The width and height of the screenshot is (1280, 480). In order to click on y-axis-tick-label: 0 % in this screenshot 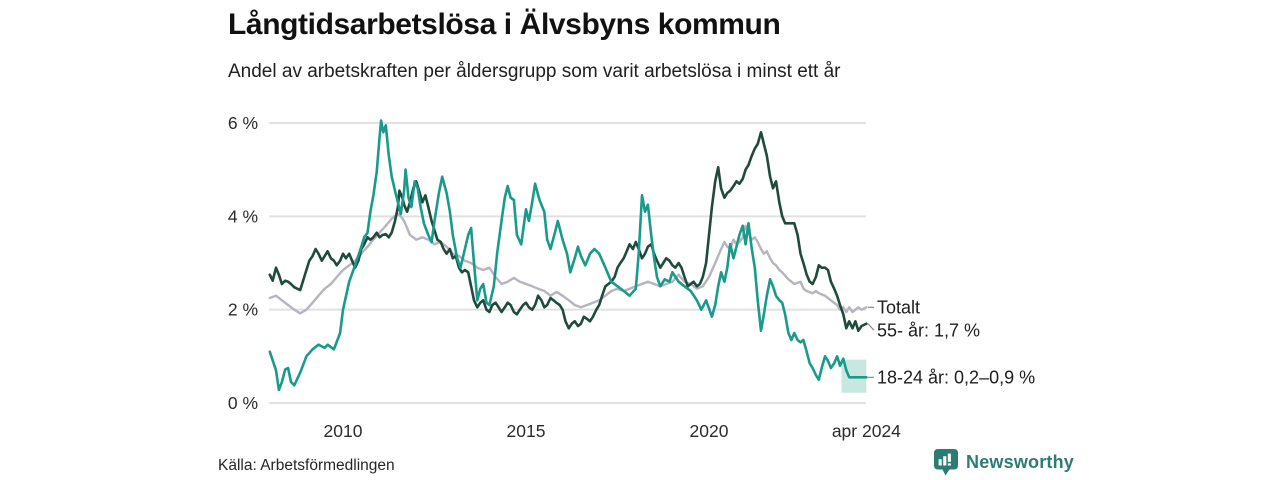, I will do `click(243, 403)`.